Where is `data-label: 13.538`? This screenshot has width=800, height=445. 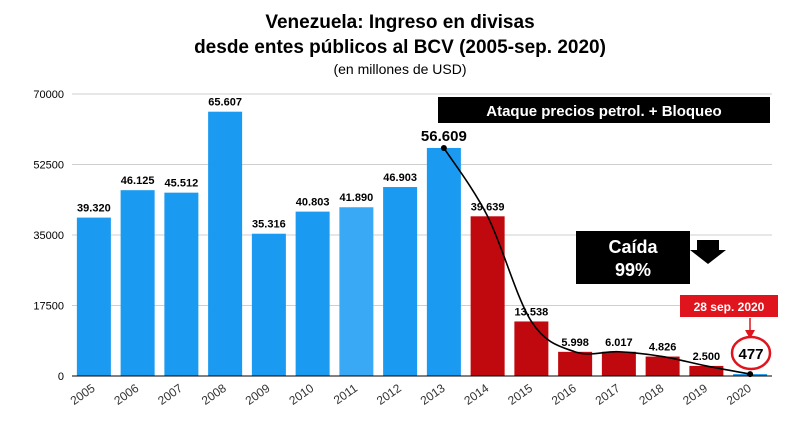 data-label: 13.538 is located at coordinates (532, 312).